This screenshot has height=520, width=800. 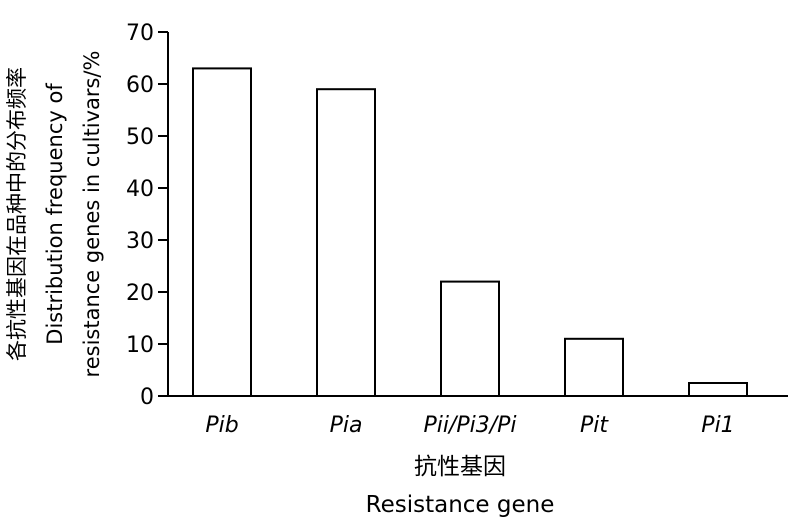 What do you see at coordinates (222, 232) in the screenshot?
I see `bar-pib` at bounding box center [222, 232].